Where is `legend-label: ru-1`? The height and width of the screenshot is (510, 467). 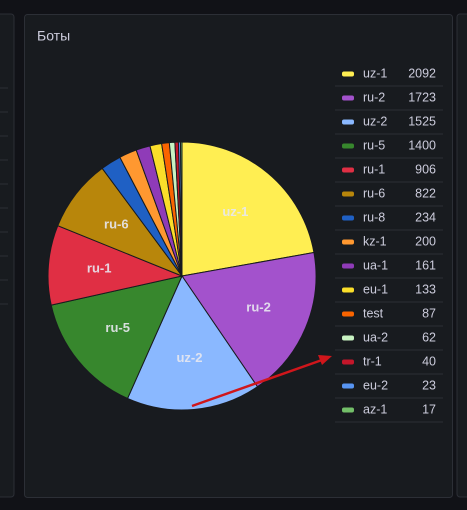
legend-label: ru-1 is located at coordinates (374, 169).